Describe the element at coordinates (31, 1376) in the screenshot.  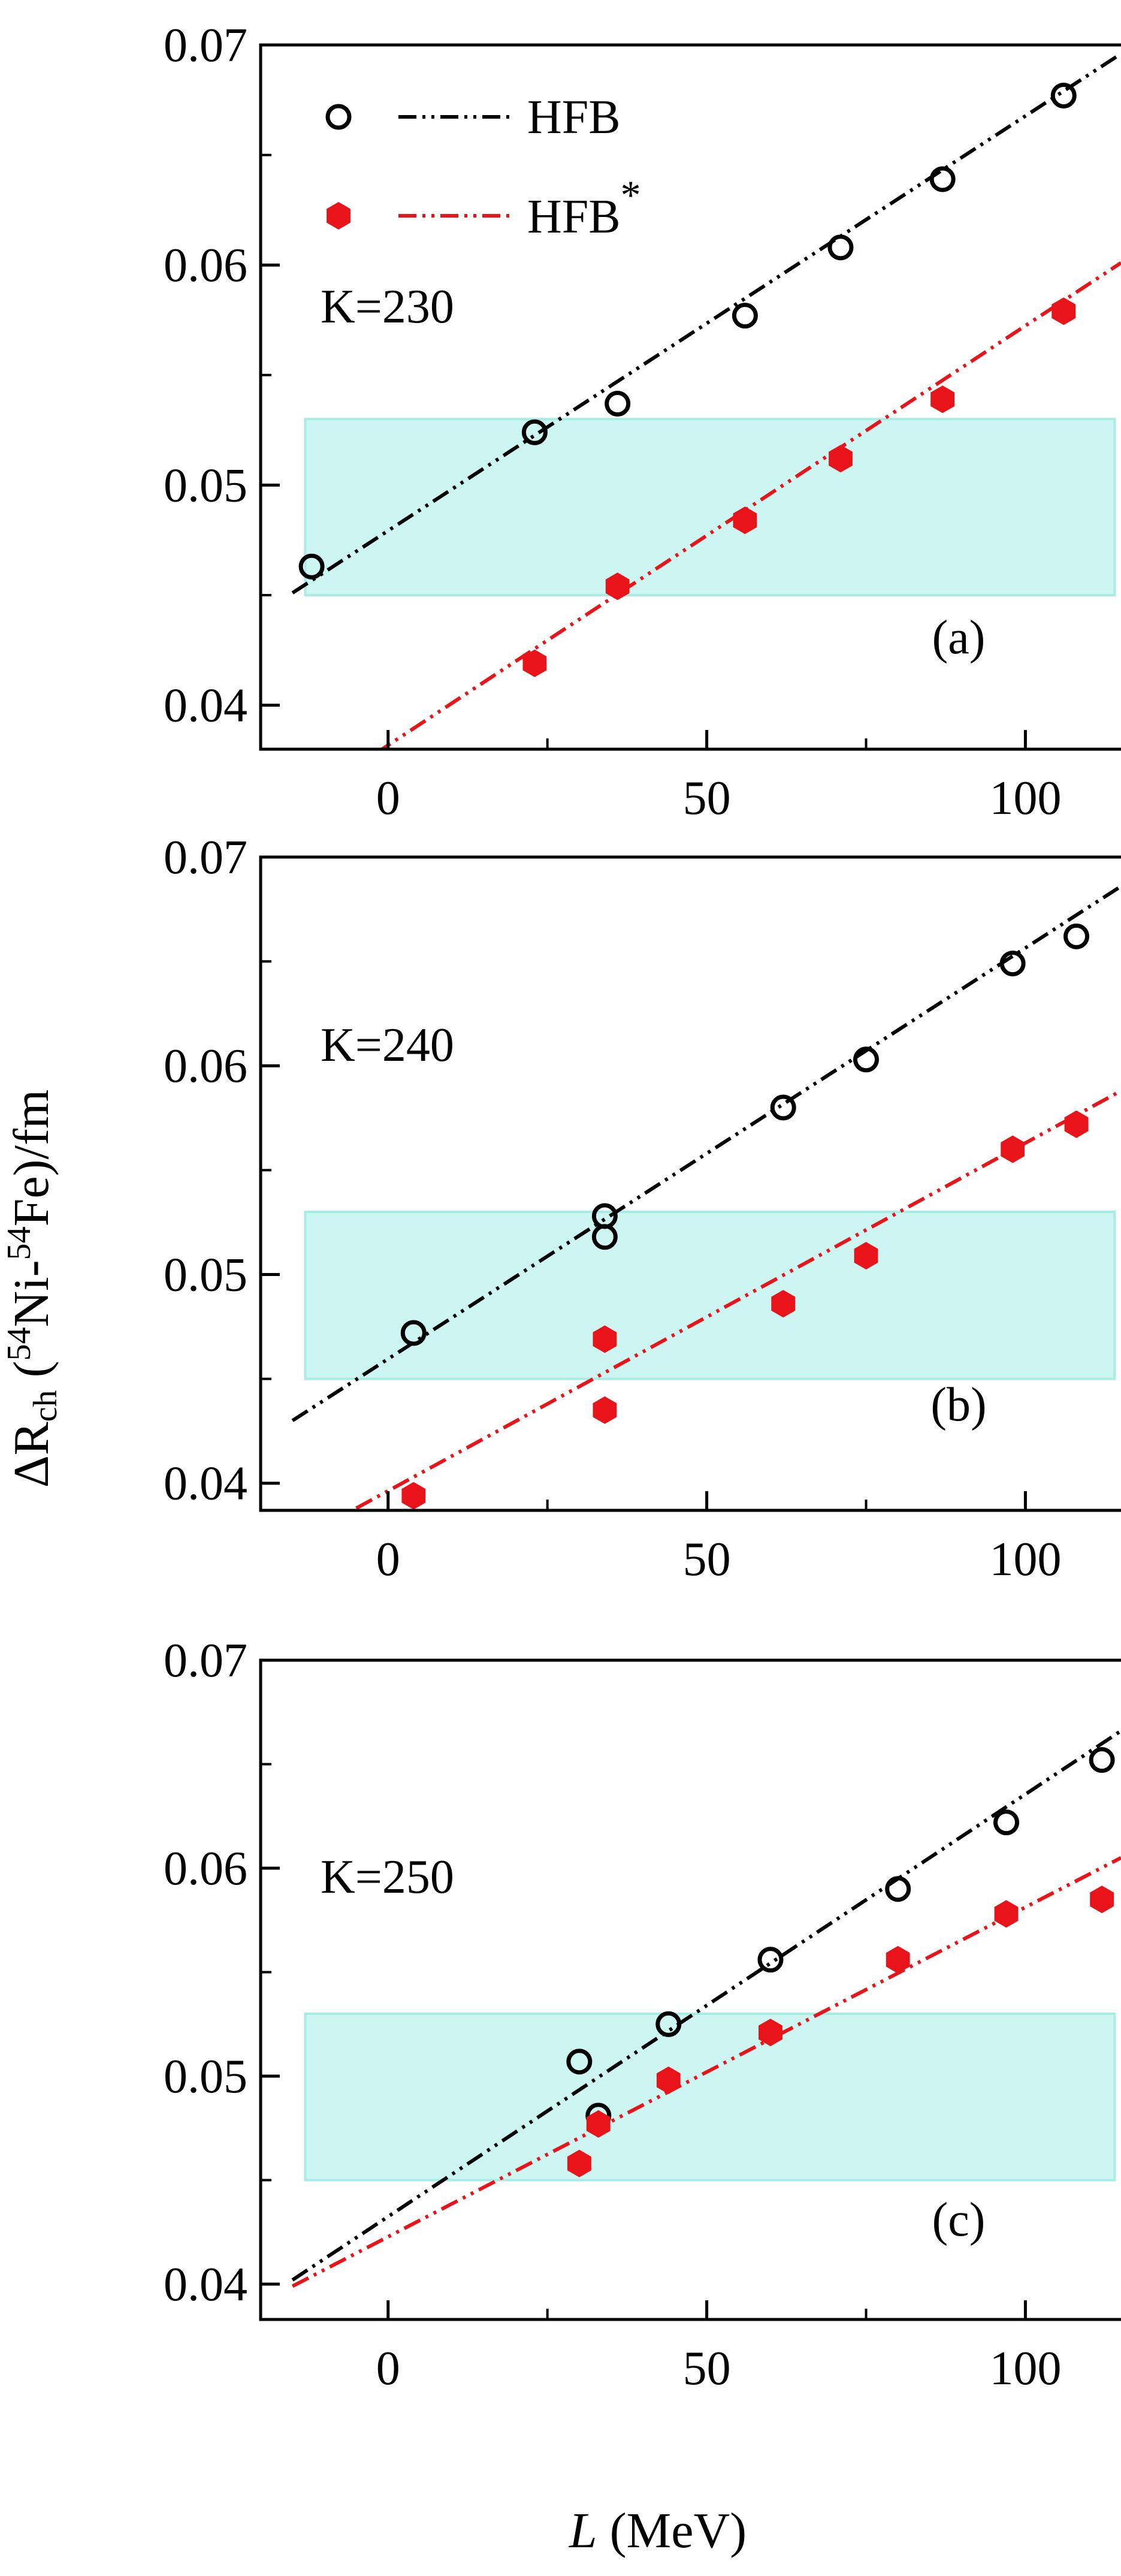
I see `y-axis-label-open: (` at that location.